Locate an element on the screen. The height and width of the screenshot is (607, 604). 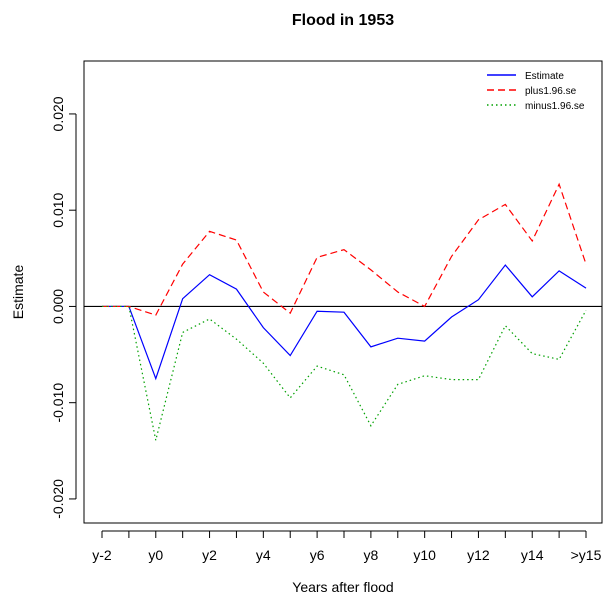
legend: Estimate plus1.96.se minus1.96.se is located at coordinates (536, 91).